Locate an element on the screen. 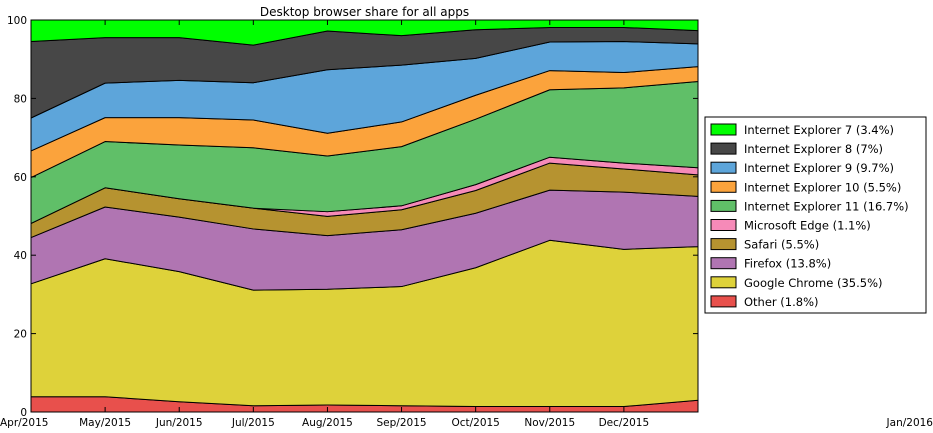  x-tick-label: Oct/2015 is located at coordinates (475, 423).